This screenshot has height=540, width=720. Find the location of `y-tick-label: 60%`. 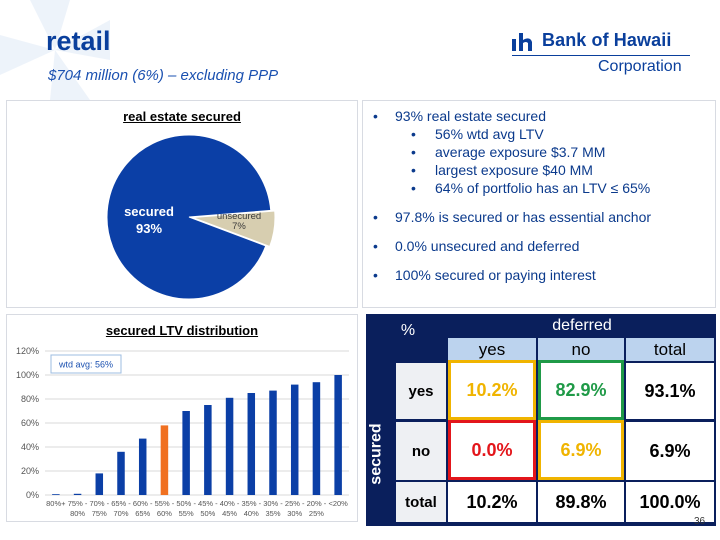

y-tick-label: 60% is located at coordinates (30, 423).